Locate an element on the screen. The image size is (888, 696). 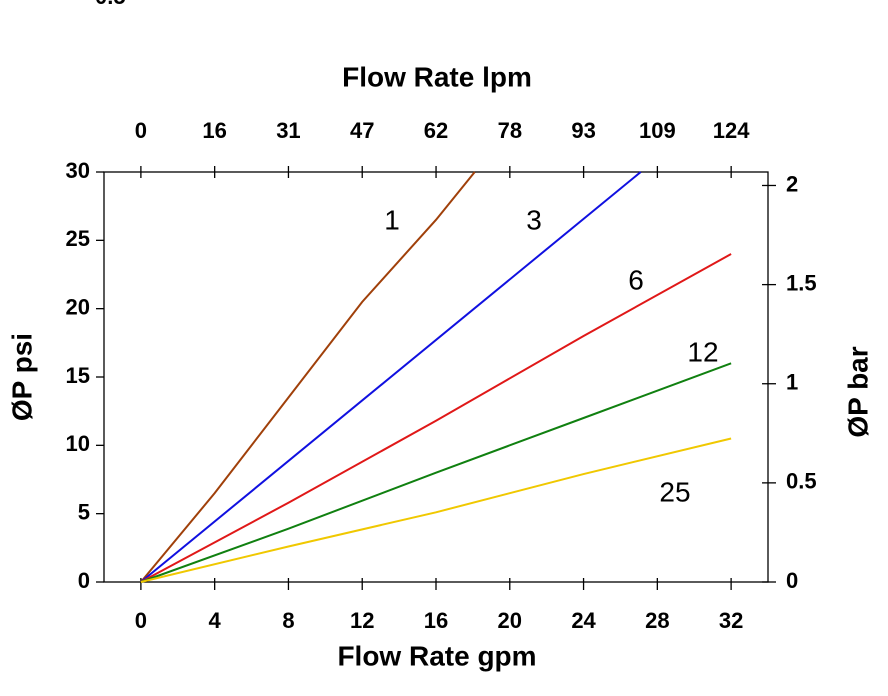
y2-axis-title: ØP bar is located at coordinates (857, 391).